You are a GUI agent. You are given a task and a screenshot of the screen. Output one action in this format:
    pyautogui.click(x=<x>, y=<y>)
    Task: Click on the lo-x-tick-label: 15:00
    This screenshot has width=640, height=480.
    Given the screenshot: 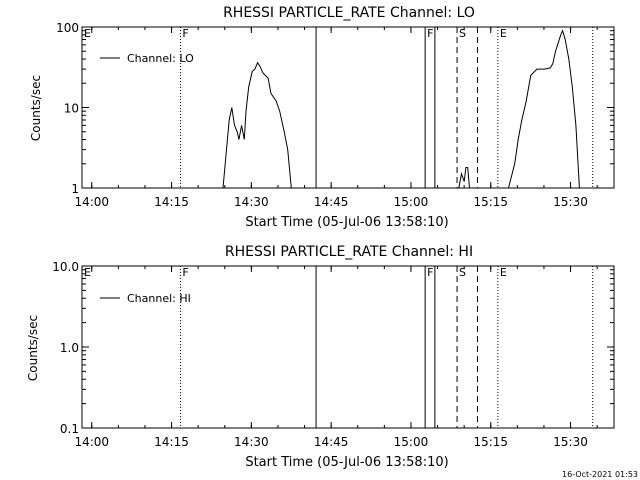 What is the action you would take?
    pyautogui.click(x=411, y=202)
    